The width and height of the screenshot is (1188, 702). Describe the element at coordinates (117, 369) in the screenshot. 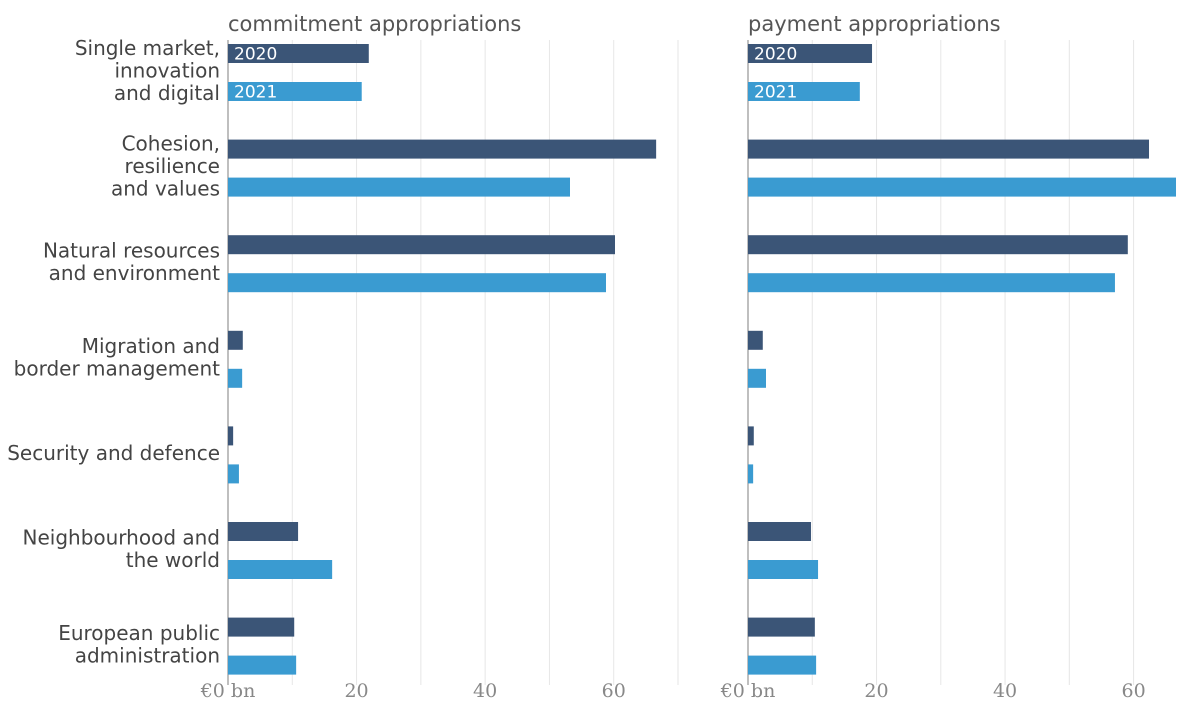

I see `category-label: border management` at that location.